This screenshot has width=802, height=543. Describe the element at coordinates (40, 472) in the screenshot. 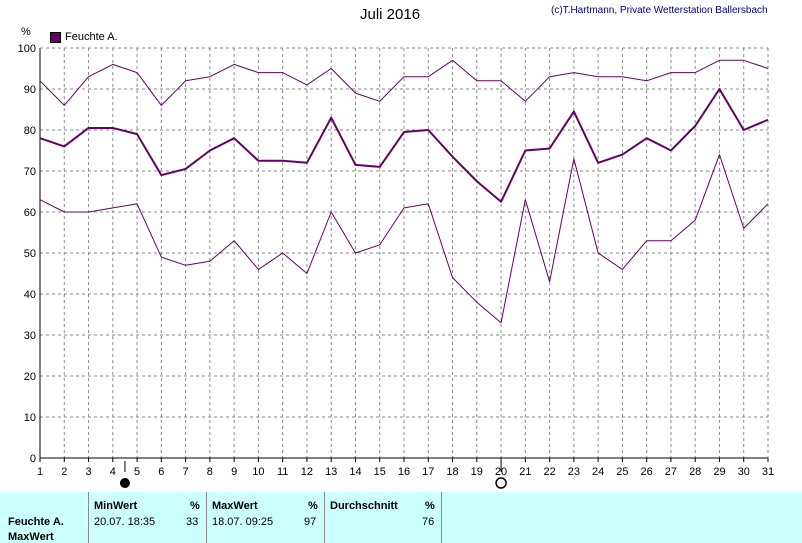

I see `x-tick-label: 1` at that location.